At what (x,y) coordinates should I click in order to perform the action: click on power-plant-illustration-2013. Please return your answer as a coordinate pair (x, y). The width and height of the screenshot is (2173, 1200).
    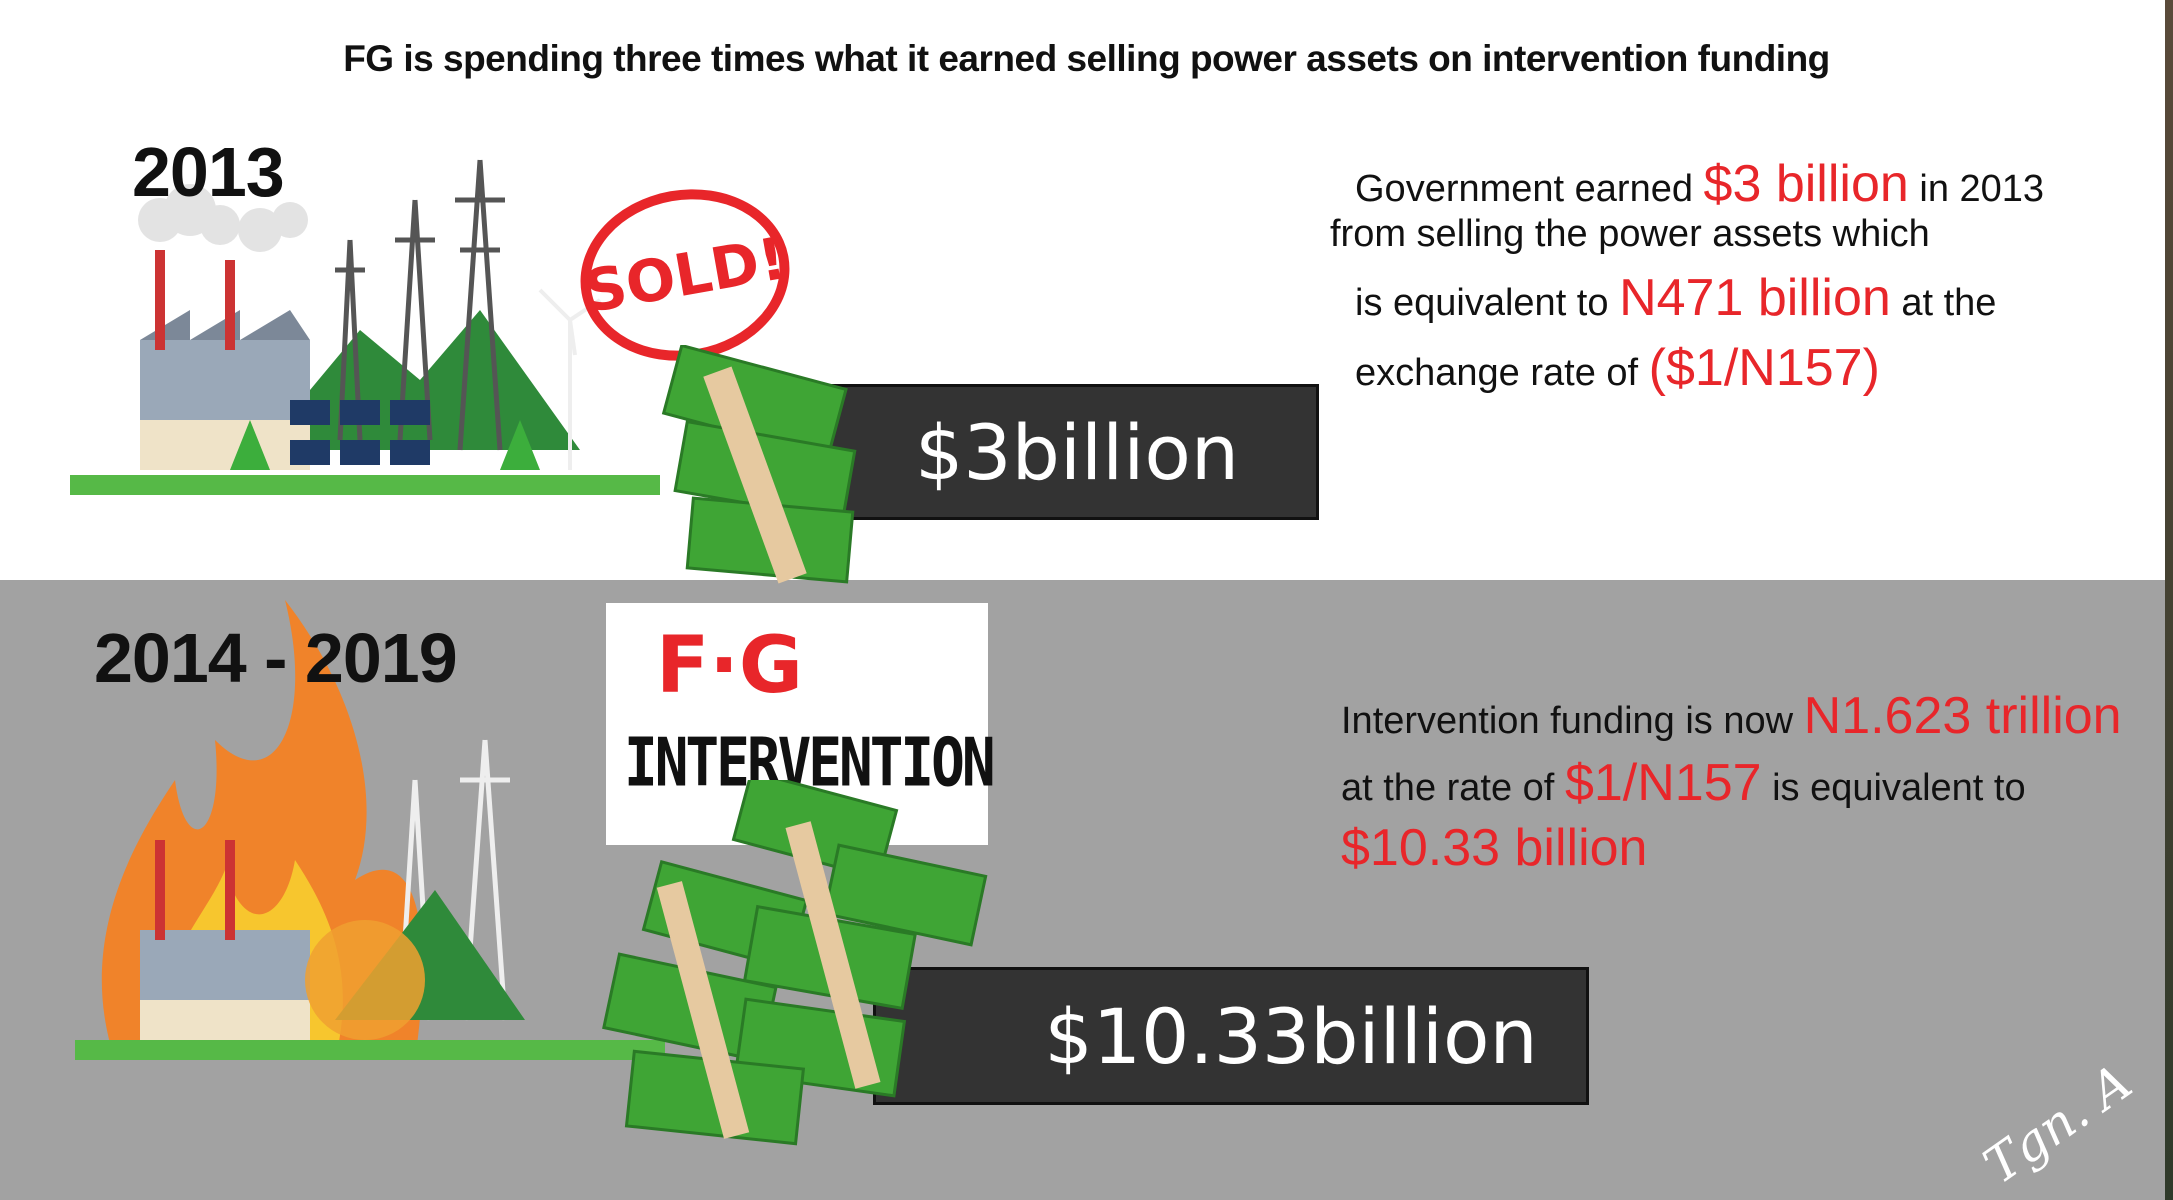
    Looking at the image, I should click on (365, 327).